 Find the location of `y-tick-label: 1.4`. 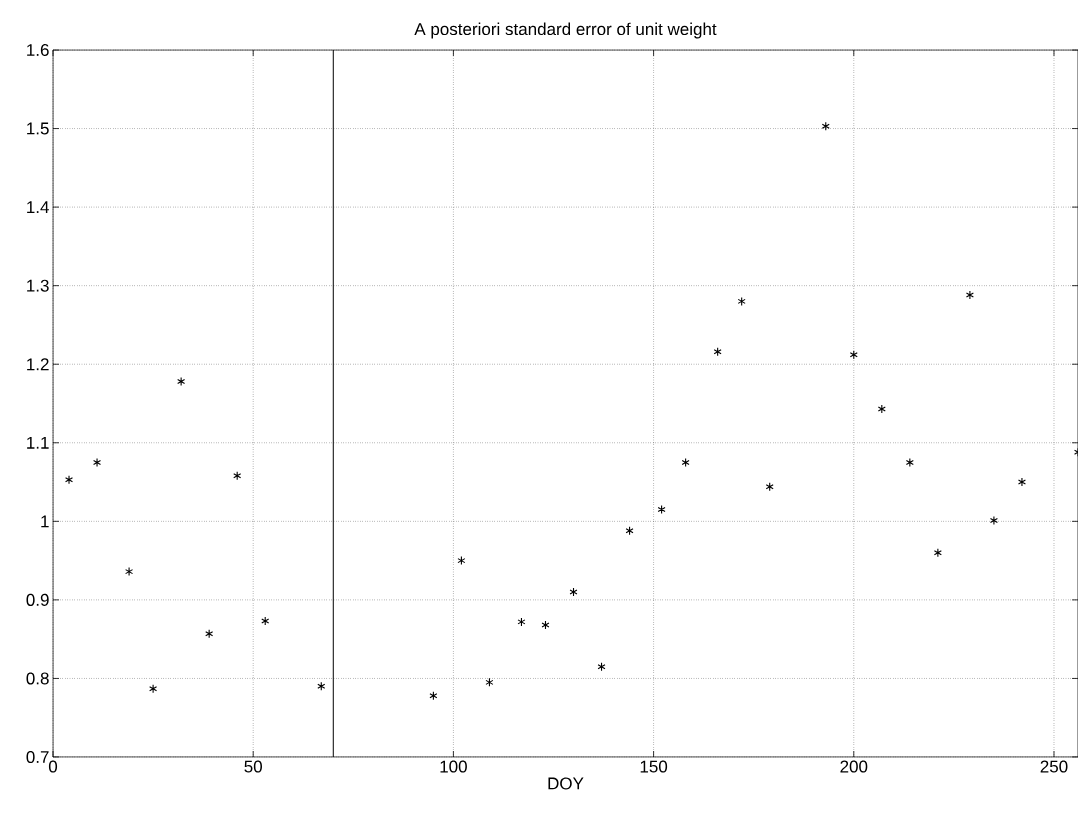

y-tick-label: 1.4 is located at coordinates (38, 207).